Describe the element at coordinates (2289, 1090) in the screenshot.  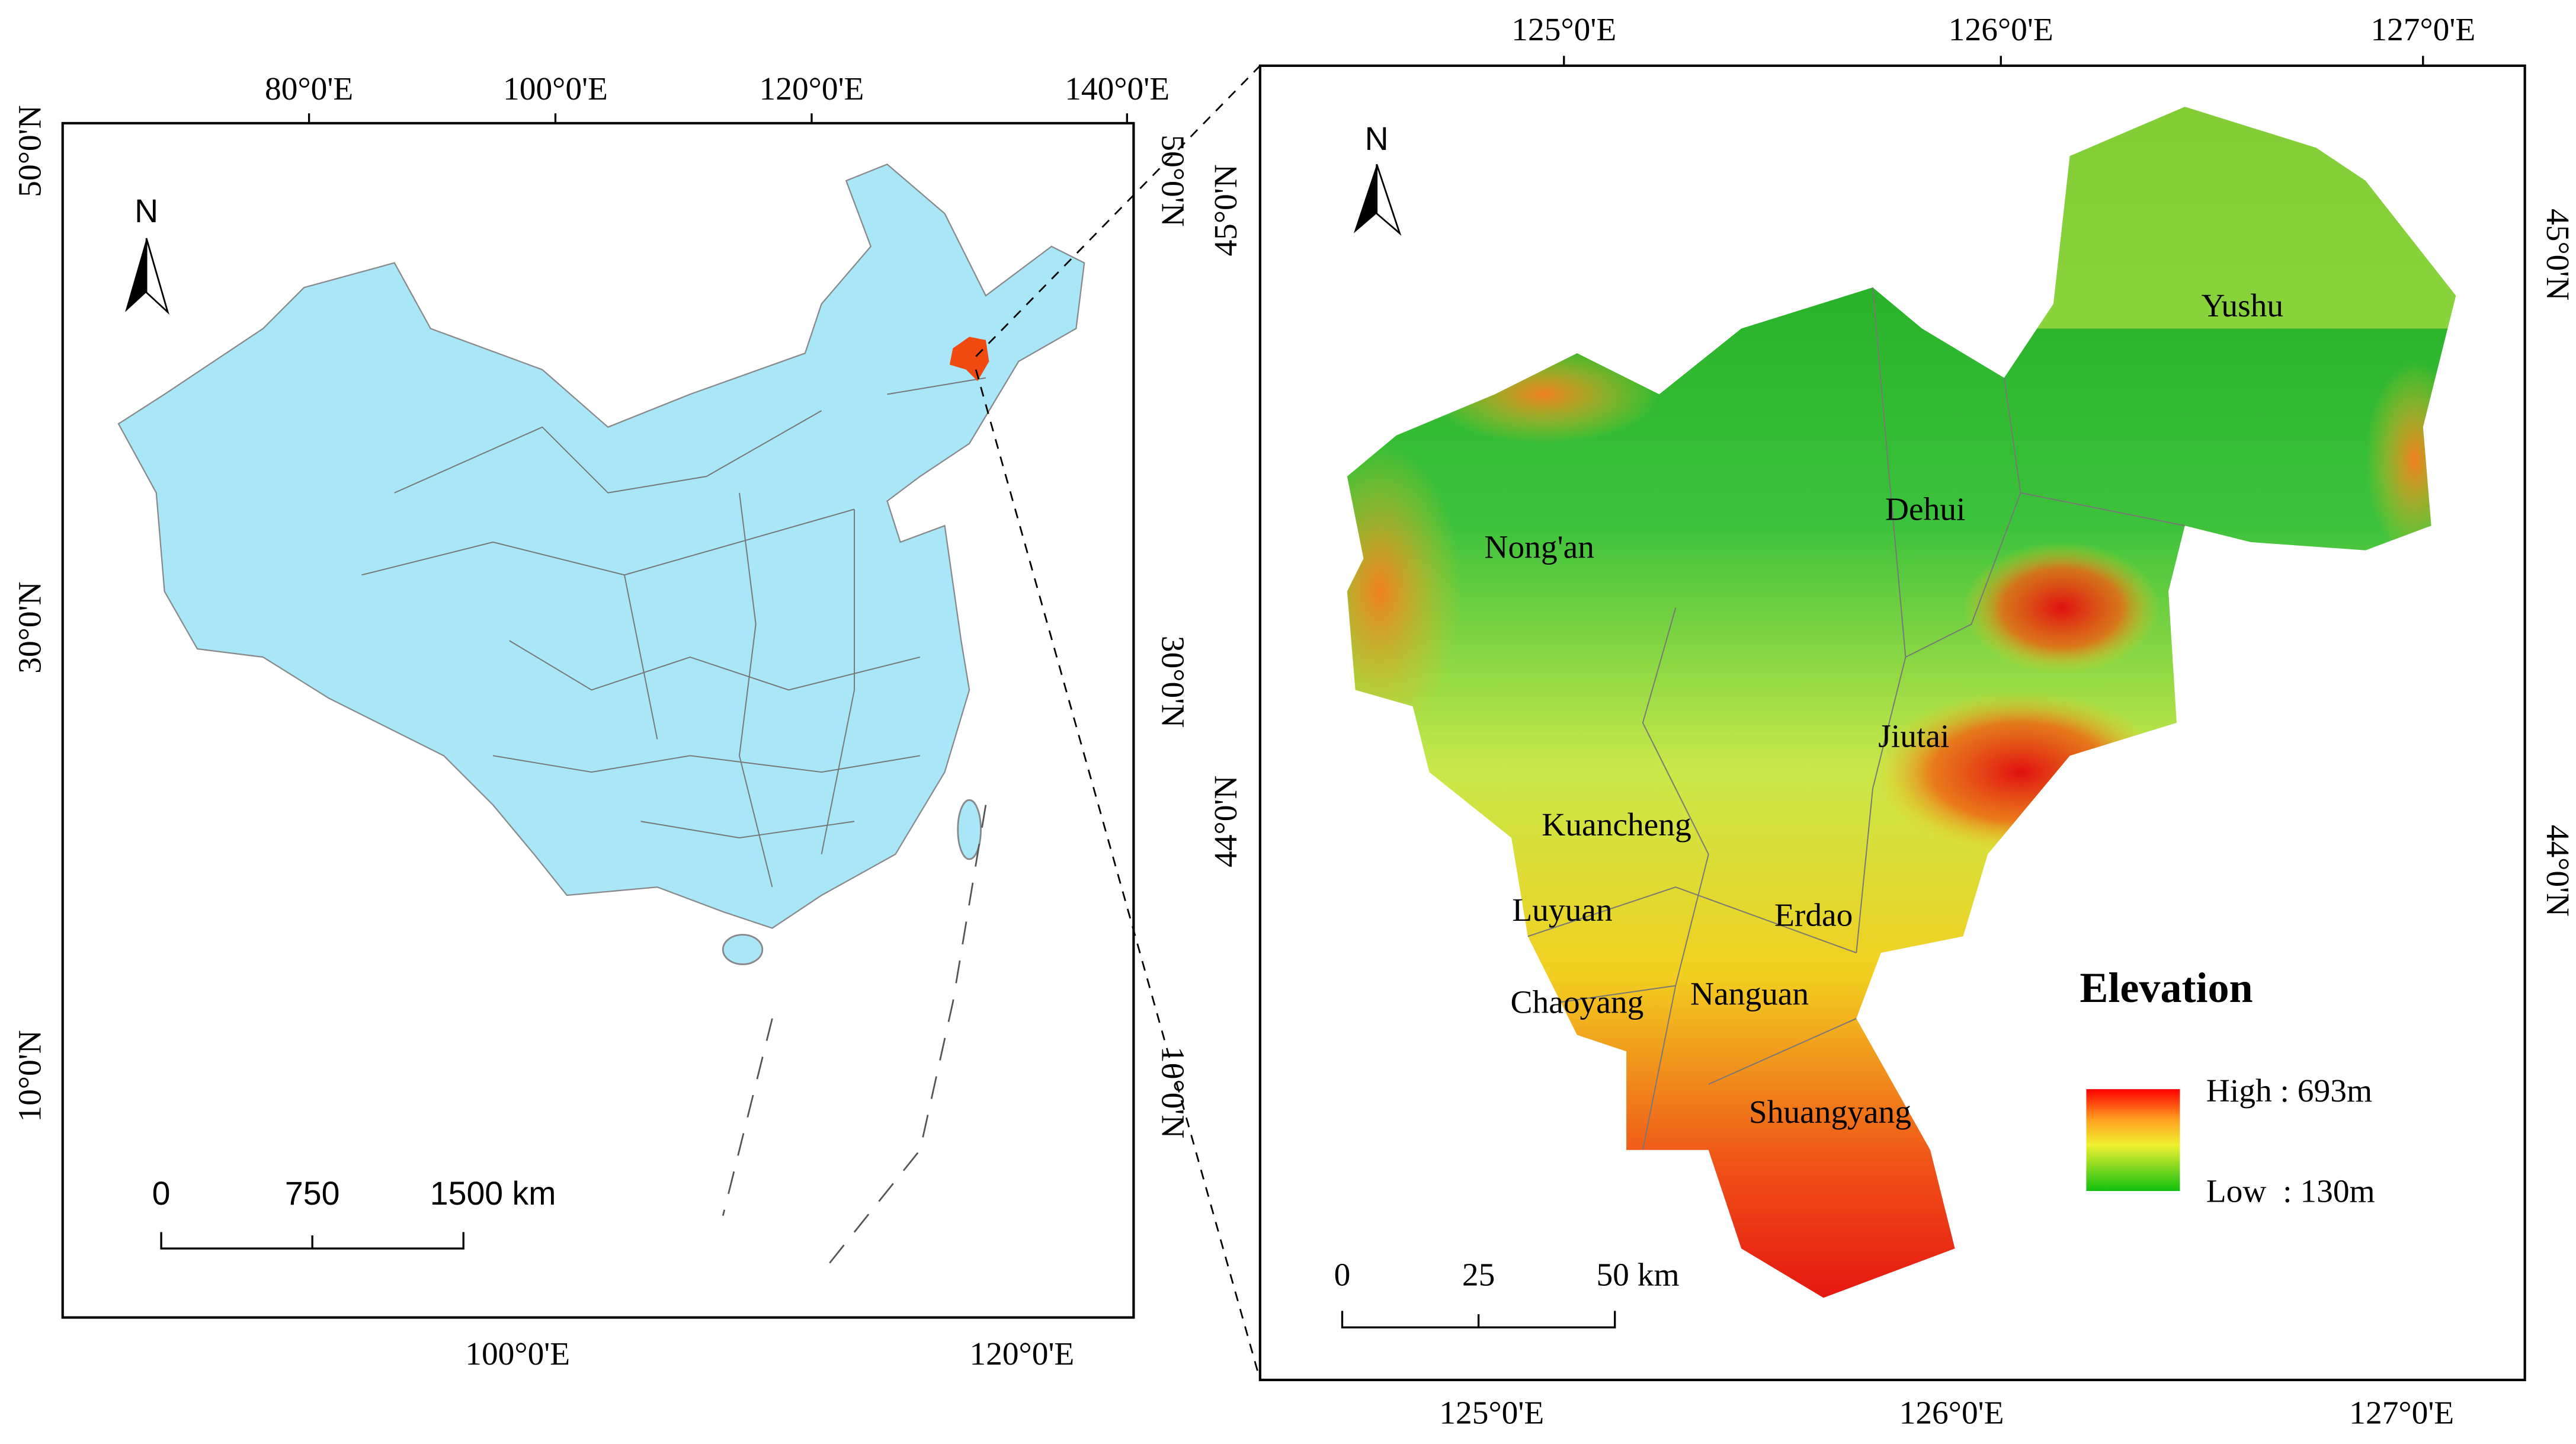
I see `legend-high: High : 693m` at that location.